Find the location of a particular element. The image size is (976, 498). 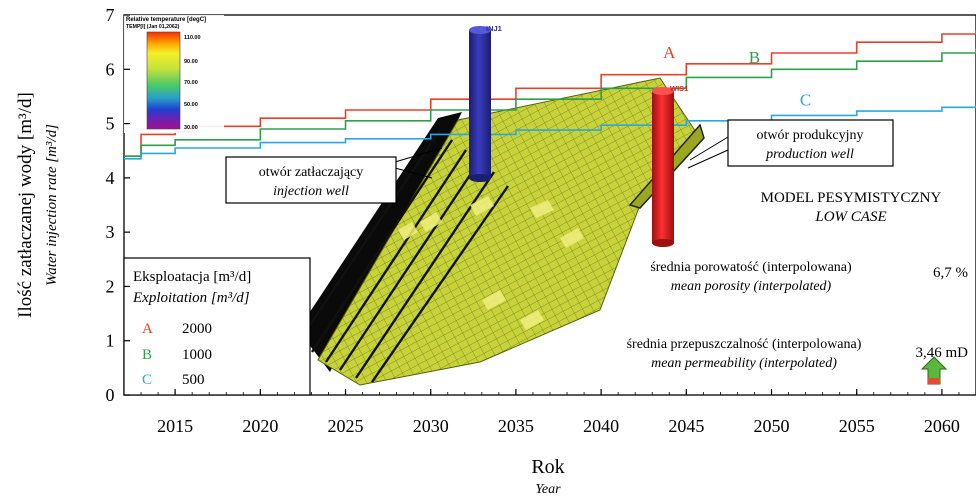

colorbar-tick: 90.00 is located at coordinates (191, 62).